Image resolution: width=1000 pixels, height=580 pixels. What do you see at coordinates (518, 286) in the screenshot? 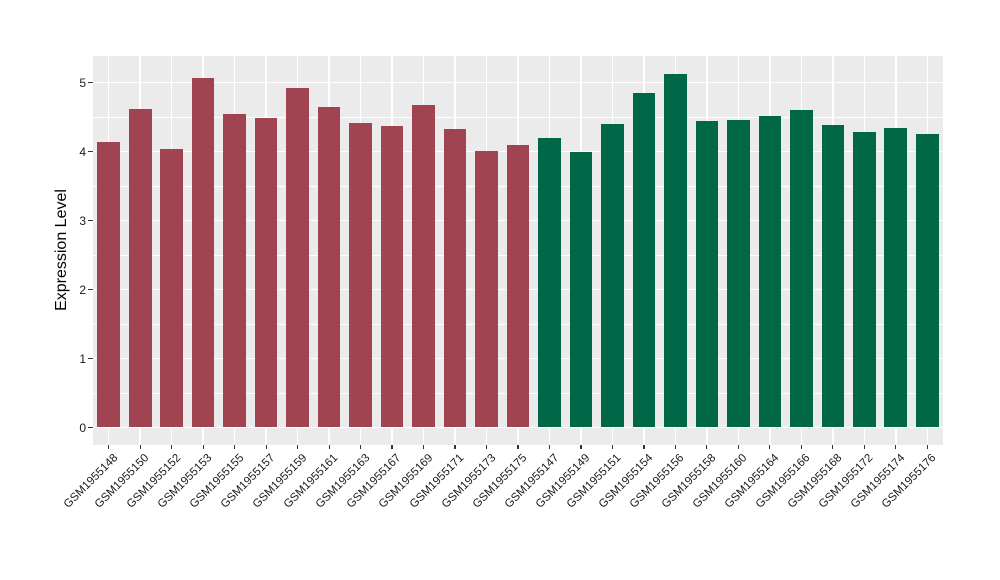
I see `bar-GSM1955175` at bounding box center [518, 286].